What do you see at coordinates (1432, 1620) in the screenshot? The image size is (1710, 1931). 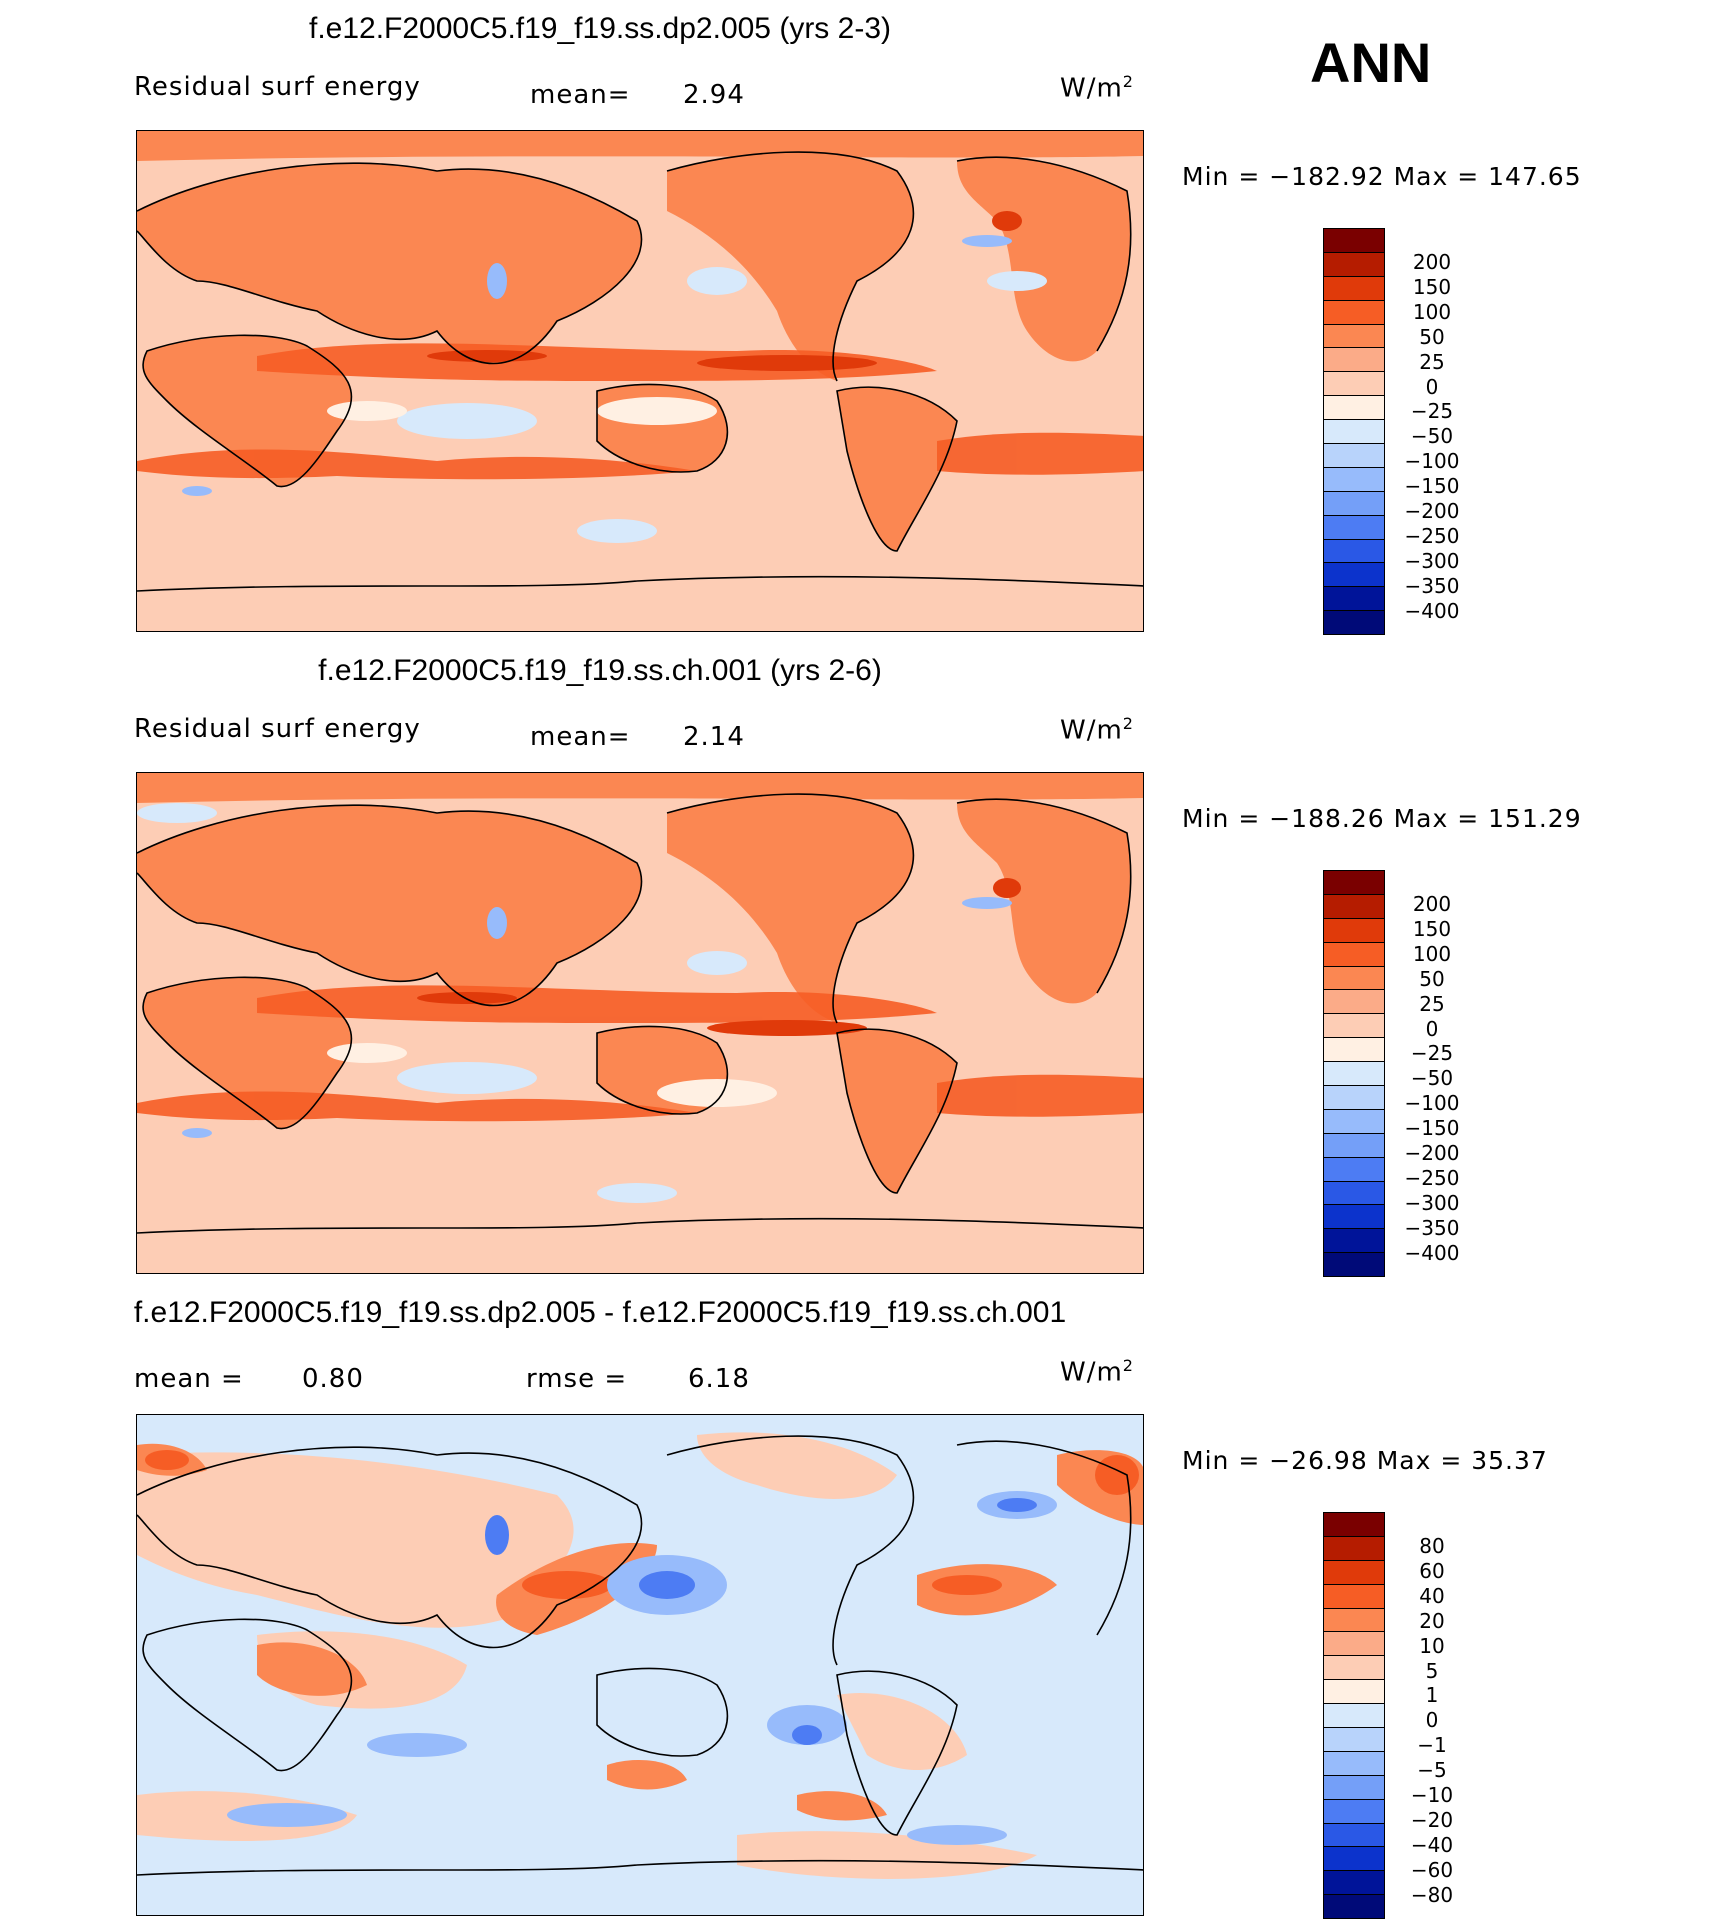 I see `colorbar-level-label: 20` at bounding box center [1432, 1620].